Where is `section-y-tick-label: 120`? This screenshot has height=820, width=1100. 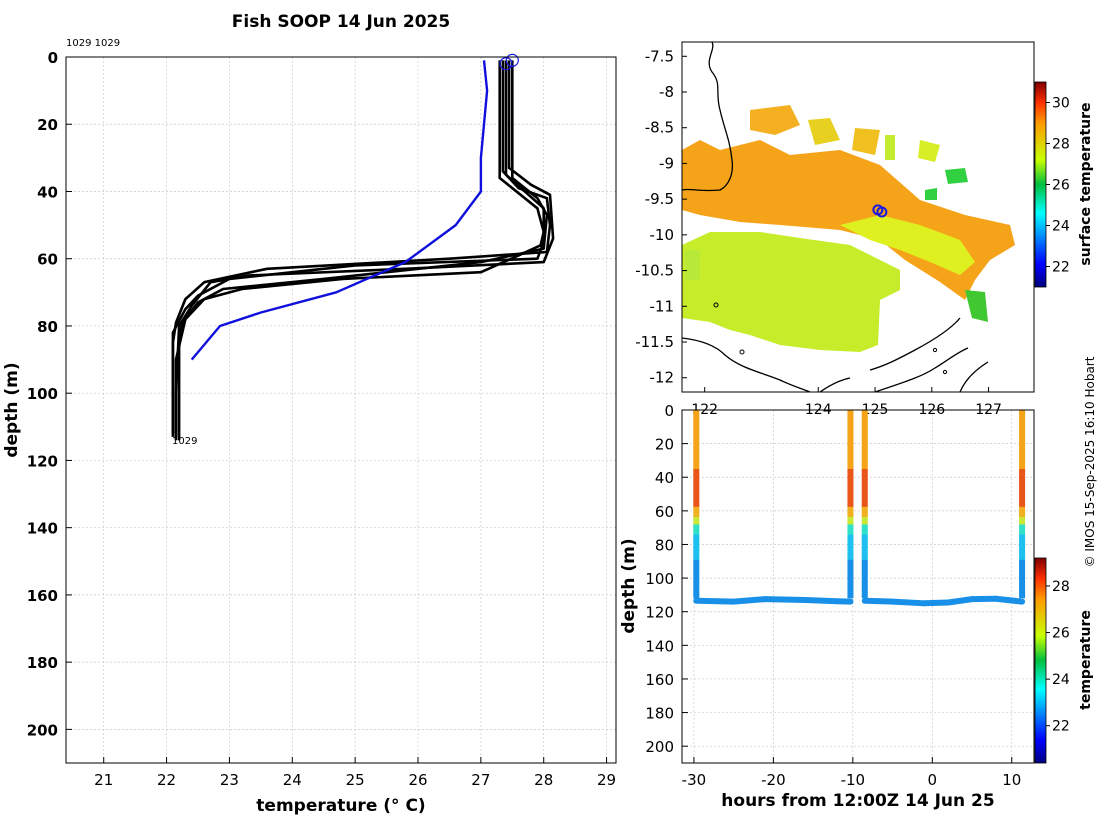 section-y-tick-label: 120 is located at coordinates (659, 613).